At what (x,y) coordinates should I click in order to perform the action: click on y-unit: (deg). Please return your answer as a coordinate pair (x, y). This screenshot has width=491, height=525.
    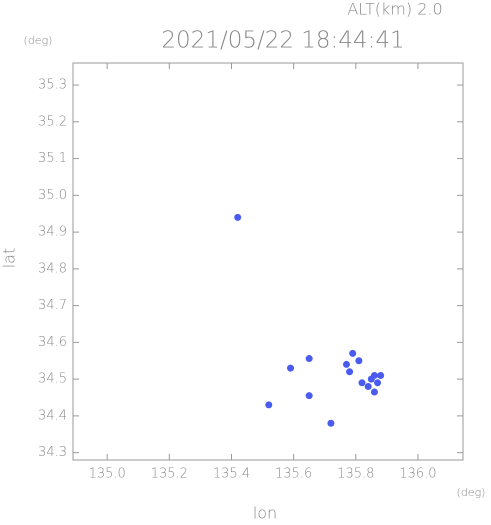
    Looking at the image, I should click on (38, 40).